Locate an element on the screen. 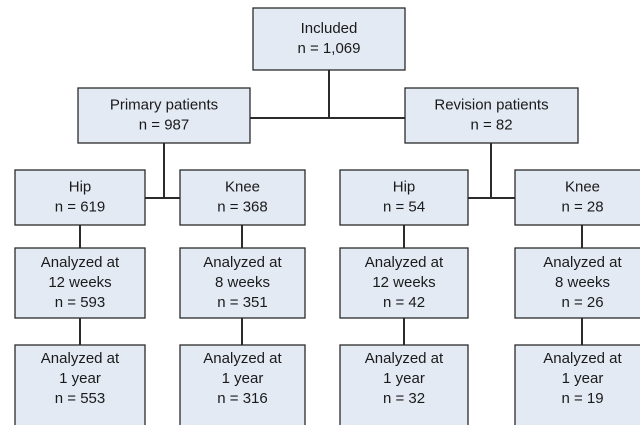 The image size is (640, 425). node: Analyzed at 1 year n = 553 is located at coordinates (80, 384).